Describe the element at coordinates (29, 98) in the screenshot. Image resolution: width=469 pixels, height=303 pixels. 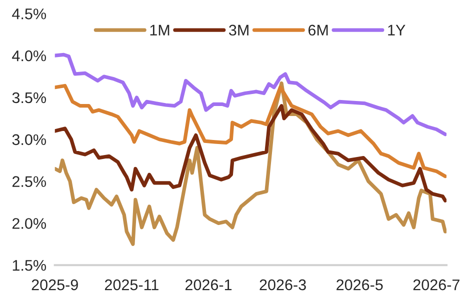
I see `y-tick-label: 3.5%` at that location.